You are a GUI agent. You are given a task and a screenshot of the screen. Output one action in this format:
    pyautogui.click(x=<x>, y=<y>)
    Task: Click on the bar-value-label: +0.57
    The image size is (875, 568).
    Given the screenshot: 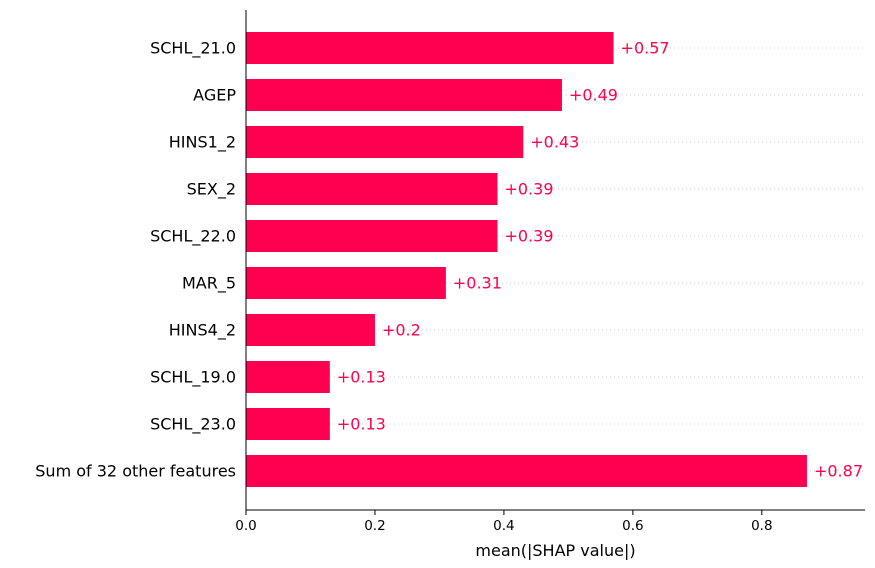 What is the action you would take?
    pyautogui.click(x=645, y=48)
    